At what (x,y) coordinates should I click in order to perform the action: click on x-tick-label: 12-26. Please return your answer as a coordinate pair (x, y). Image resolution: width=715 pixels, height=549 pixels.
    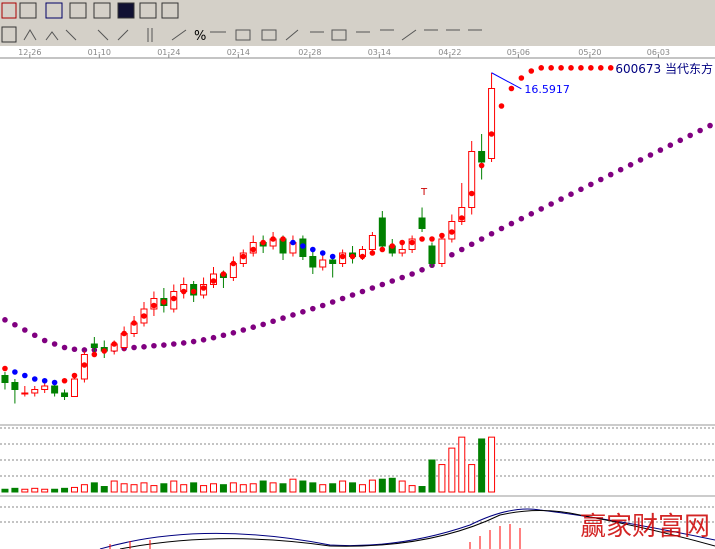
    Looking at the image, I should click on (29, 52).